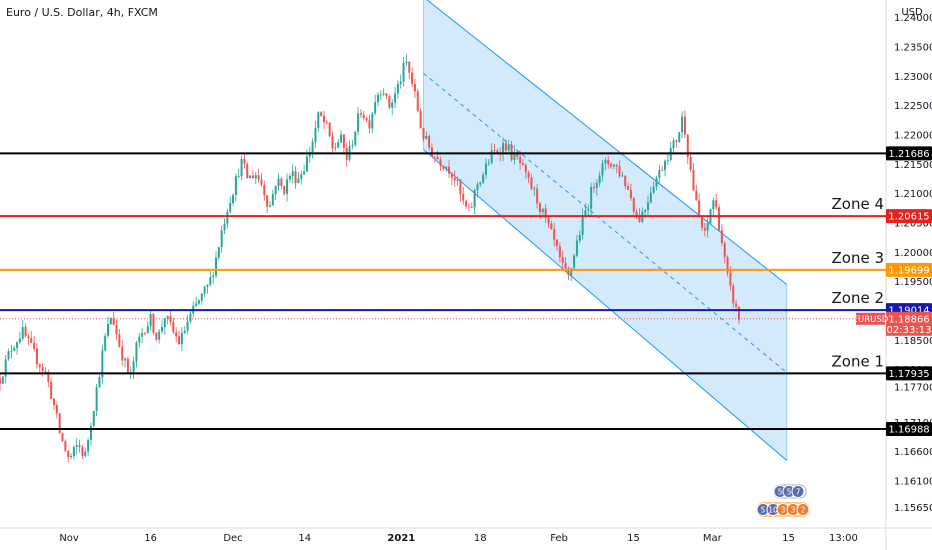  I want to click on symbol-tag, so click(870, 318).